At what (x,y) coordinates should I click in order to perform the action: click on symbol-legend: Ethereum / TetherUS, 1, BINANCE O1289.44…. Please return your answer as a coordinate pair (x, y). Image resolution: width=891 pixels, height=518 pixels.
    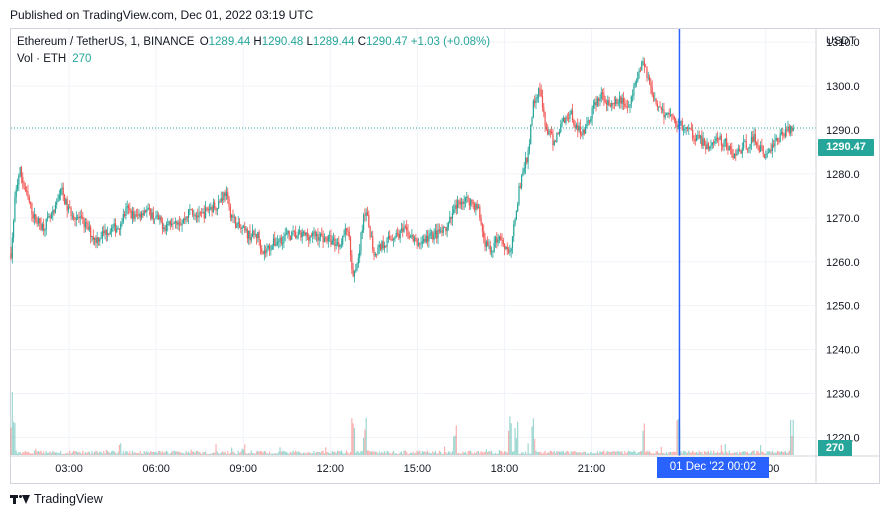
    Looking at the image, I should click on (253, 42).